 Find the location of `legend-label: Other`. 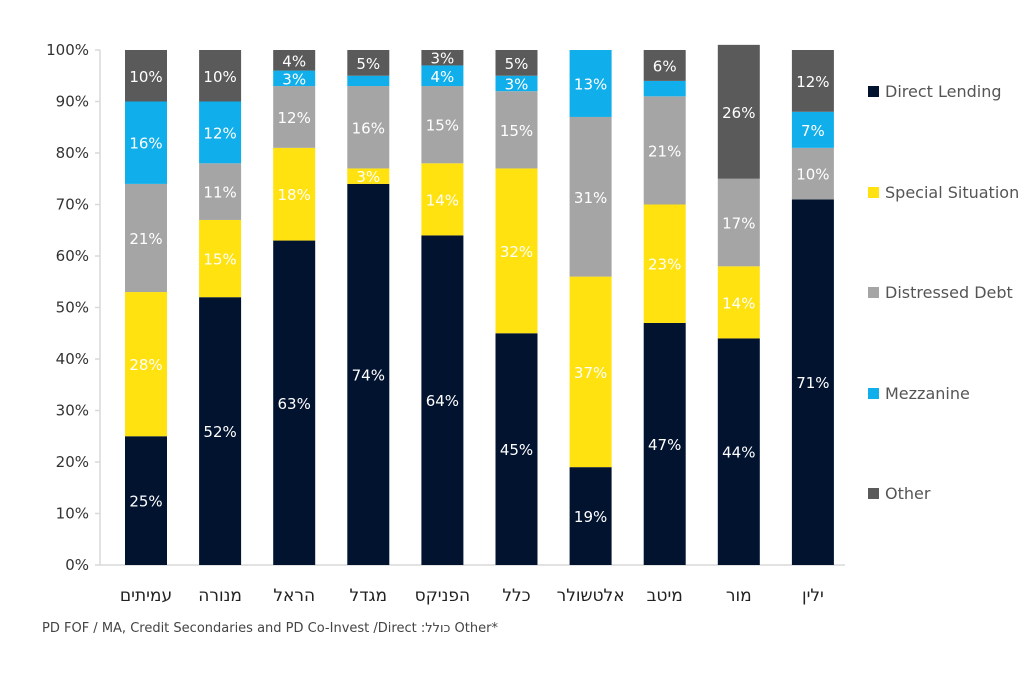

legend-label: Other is located at coordinates (908, 493).